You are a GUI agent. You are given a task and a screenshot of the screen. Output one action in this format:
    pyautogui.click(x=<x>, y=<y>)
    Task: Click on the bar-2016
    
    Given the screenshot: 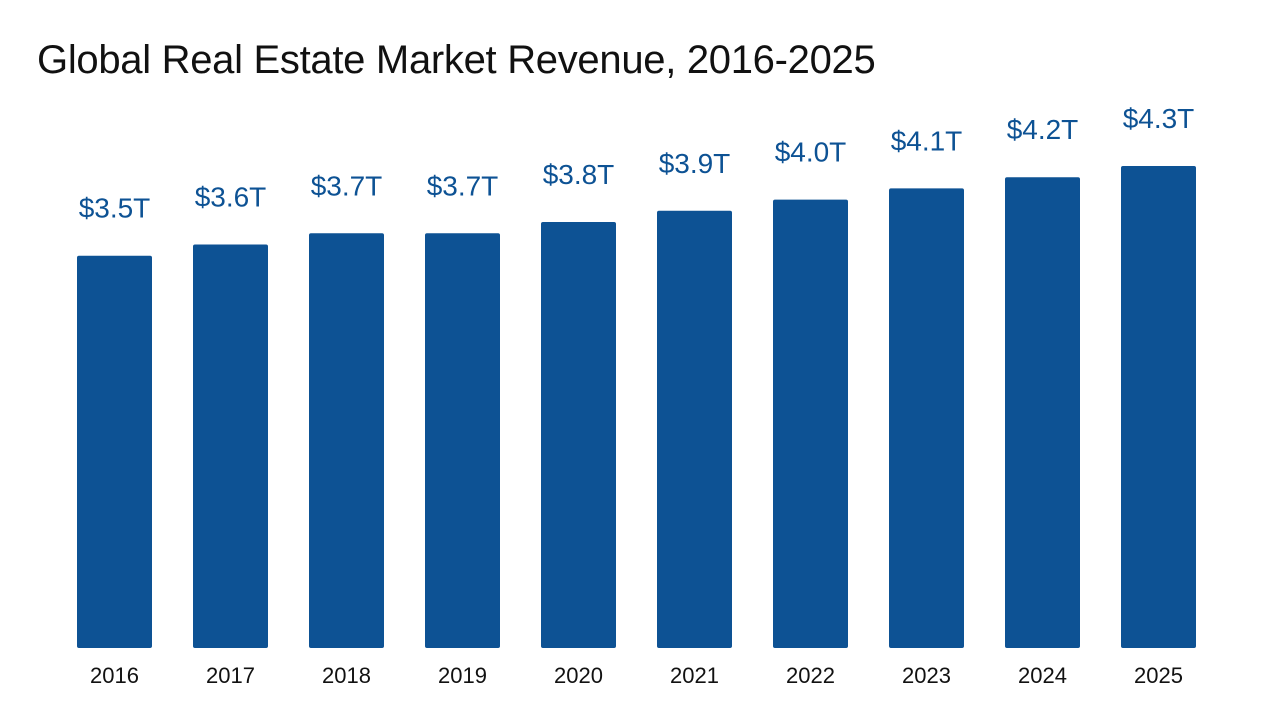 What is the action you would take?
    pyautogui.click(x=114, y=451)
    